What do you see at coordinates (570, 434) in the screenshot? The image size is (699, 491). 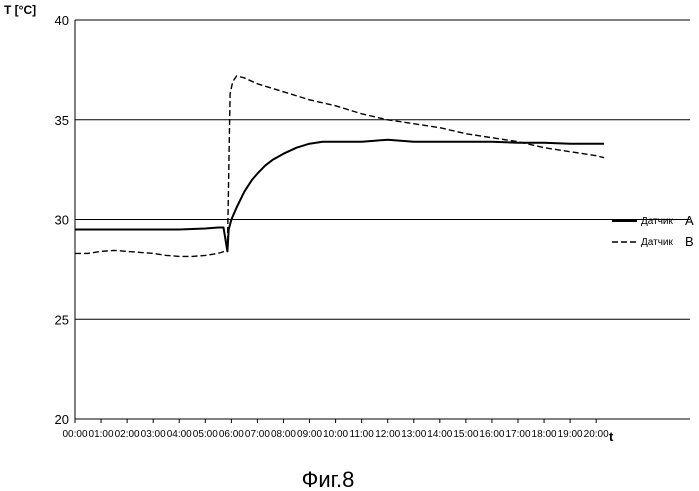 I see `x-tick-label: 19:00` at bounding box center [570, 434].